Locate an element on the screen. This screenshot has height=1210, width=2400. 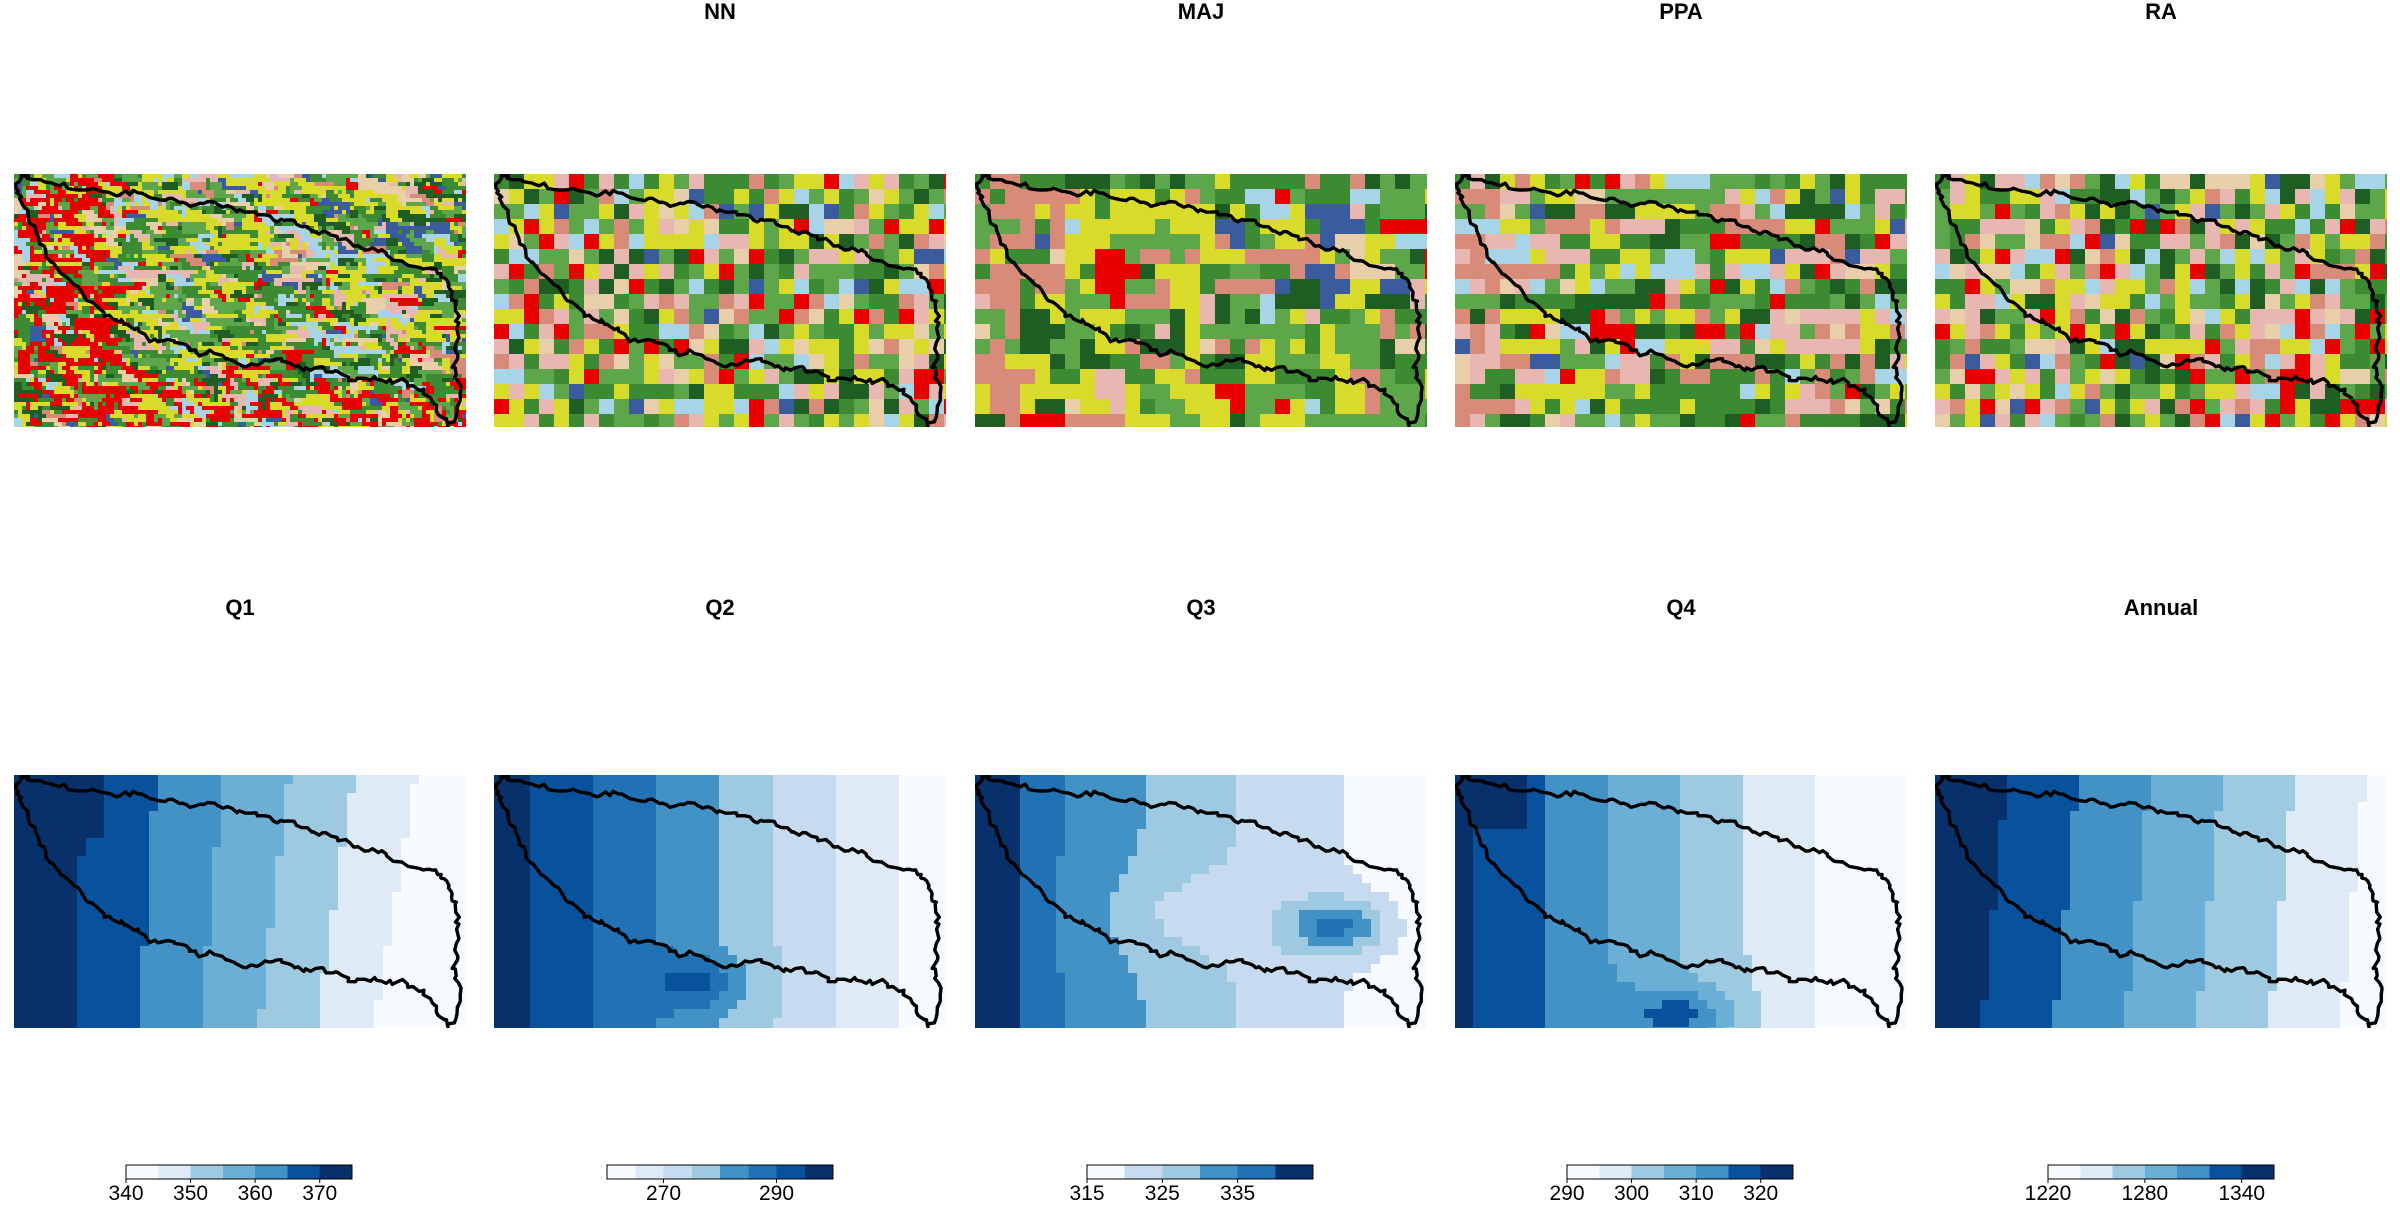
legend-tick-label: 335 is located at coordinates (1237, 1193).